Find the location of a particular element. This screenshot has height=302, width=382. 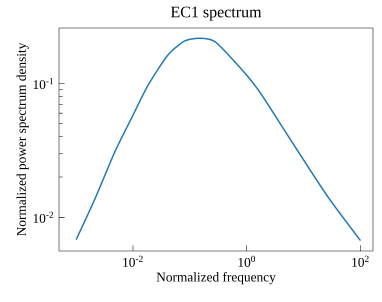

y-axis-title: Normalized power spectrum density is located at coordinates (22, 139).